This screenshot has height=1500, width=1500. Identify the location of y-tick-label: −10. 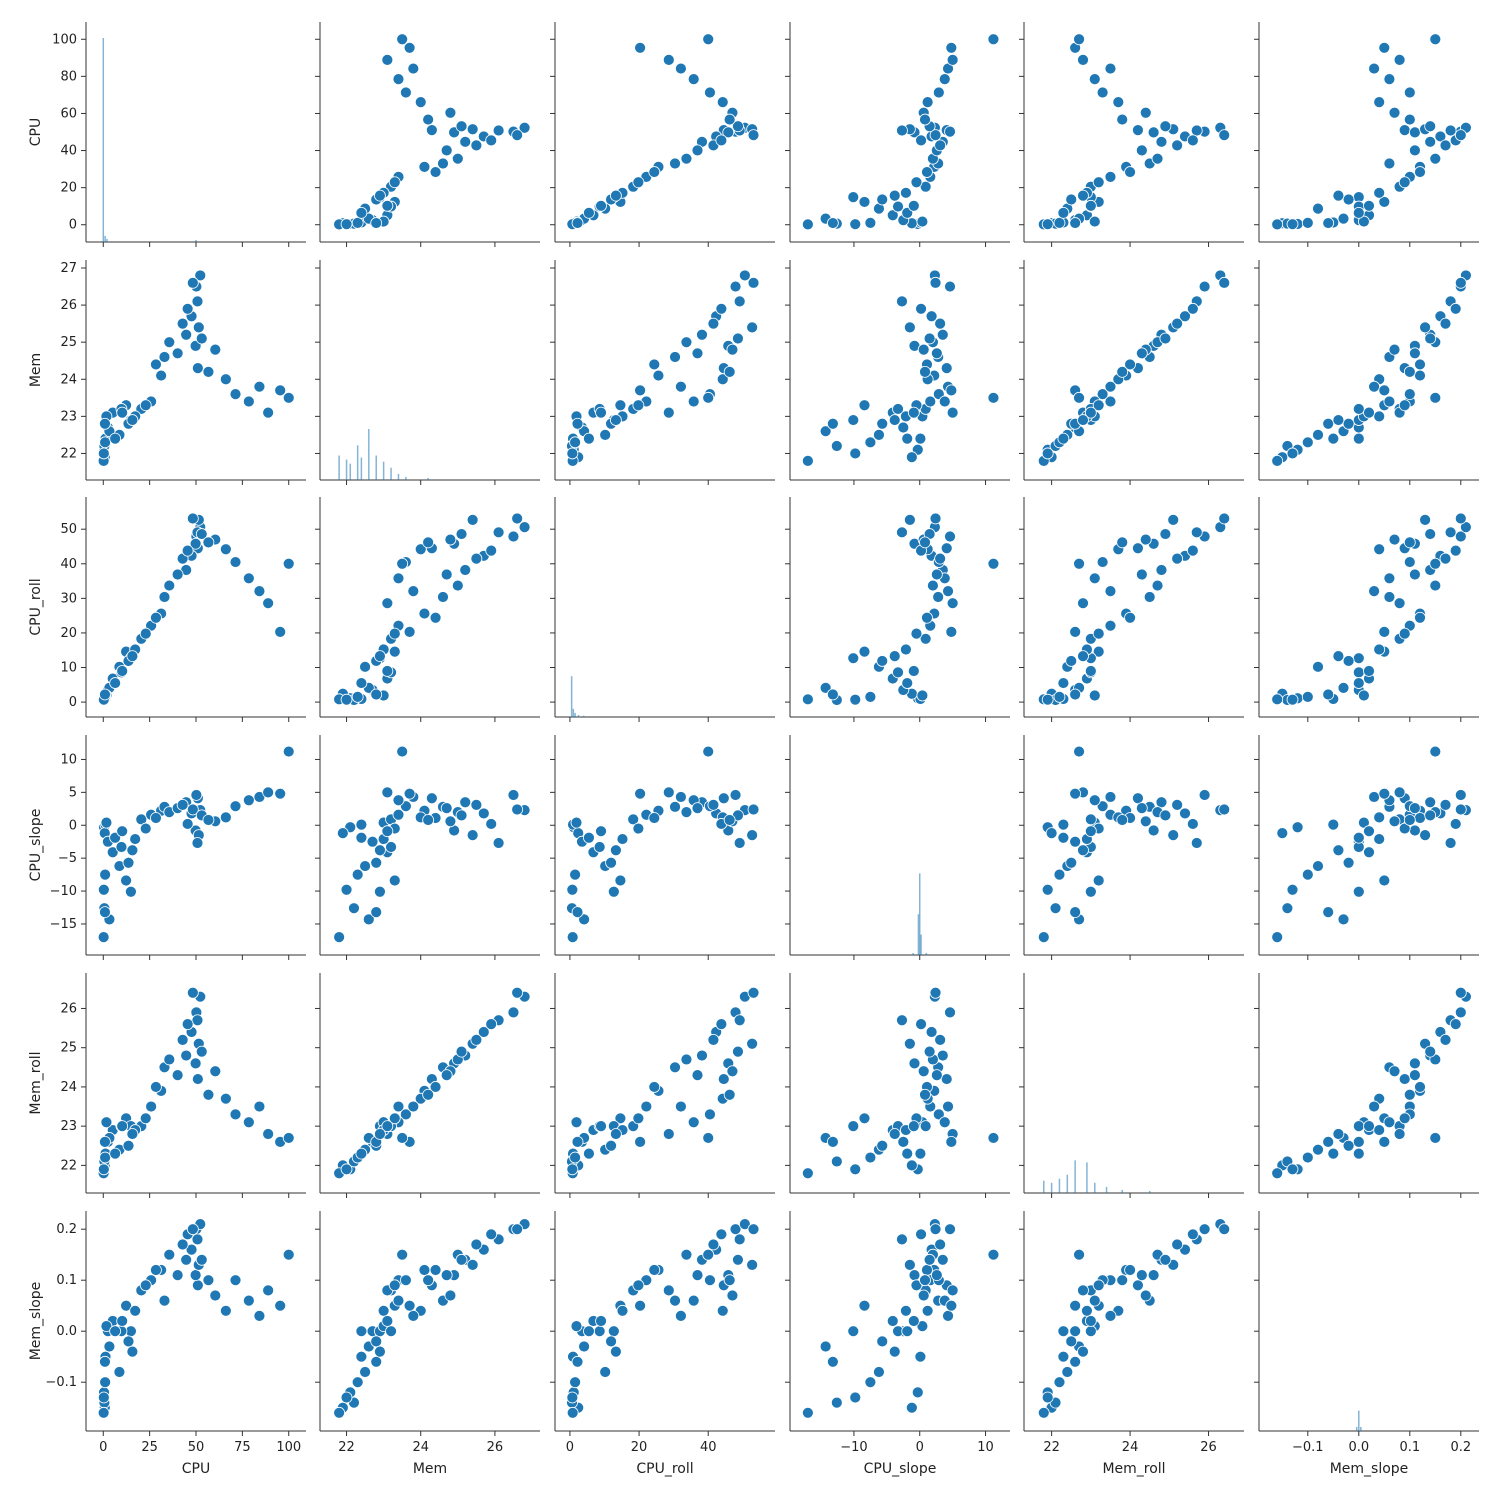
(63, 891).